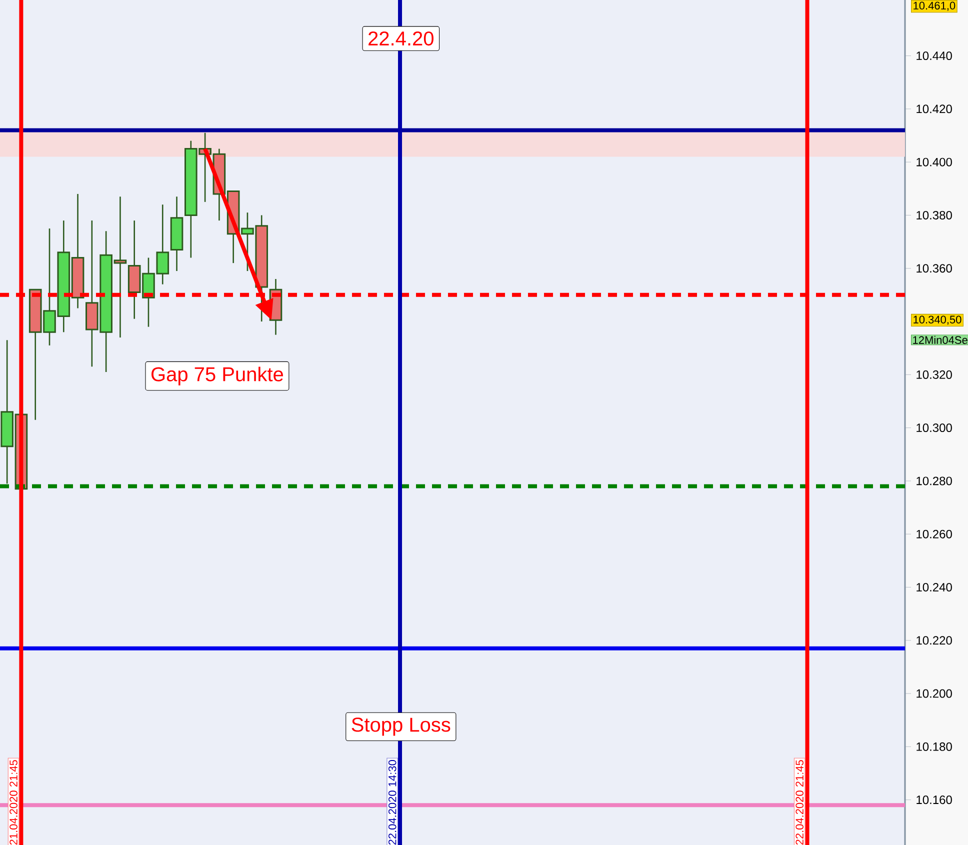 The image size is (968, 845). What do you see at coordinates (934, 746) in the screenshot?
I see `y-tick-label: 10.180` at bounding box center [934, 746].